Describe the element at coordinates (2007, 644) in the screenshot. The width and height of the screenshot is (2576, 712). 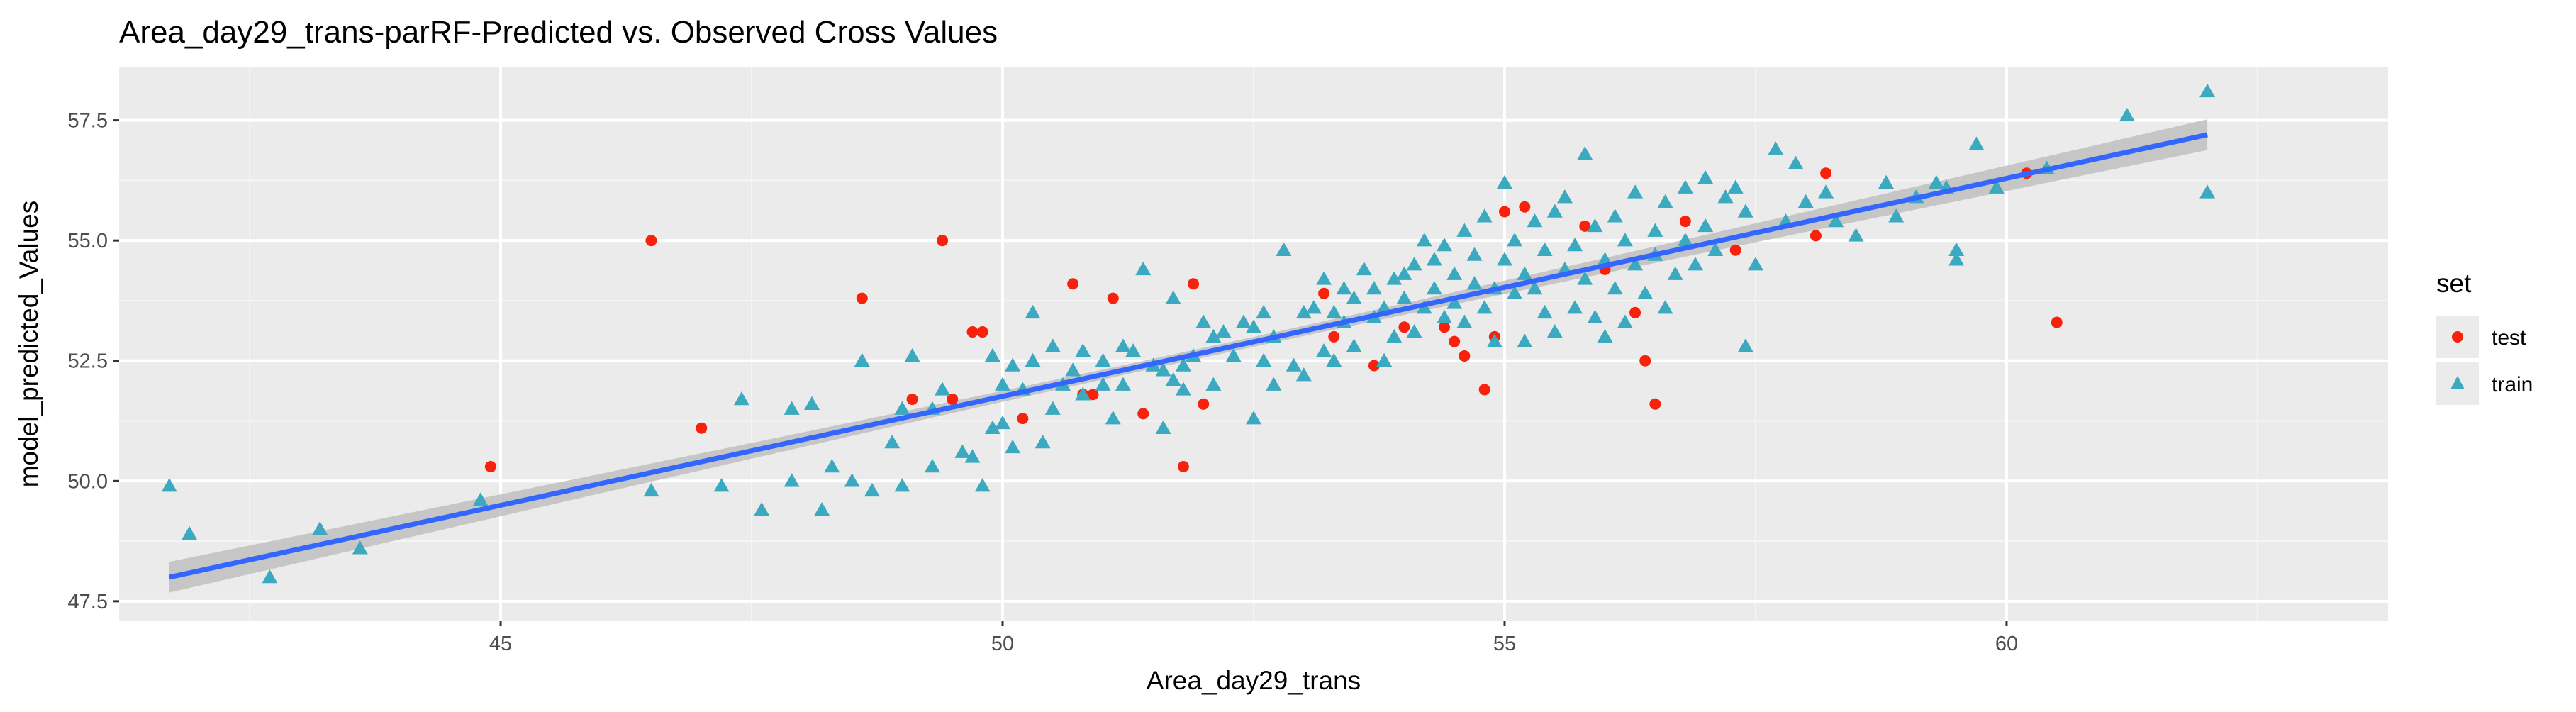
I see `x-tick-label: 60` at that location.